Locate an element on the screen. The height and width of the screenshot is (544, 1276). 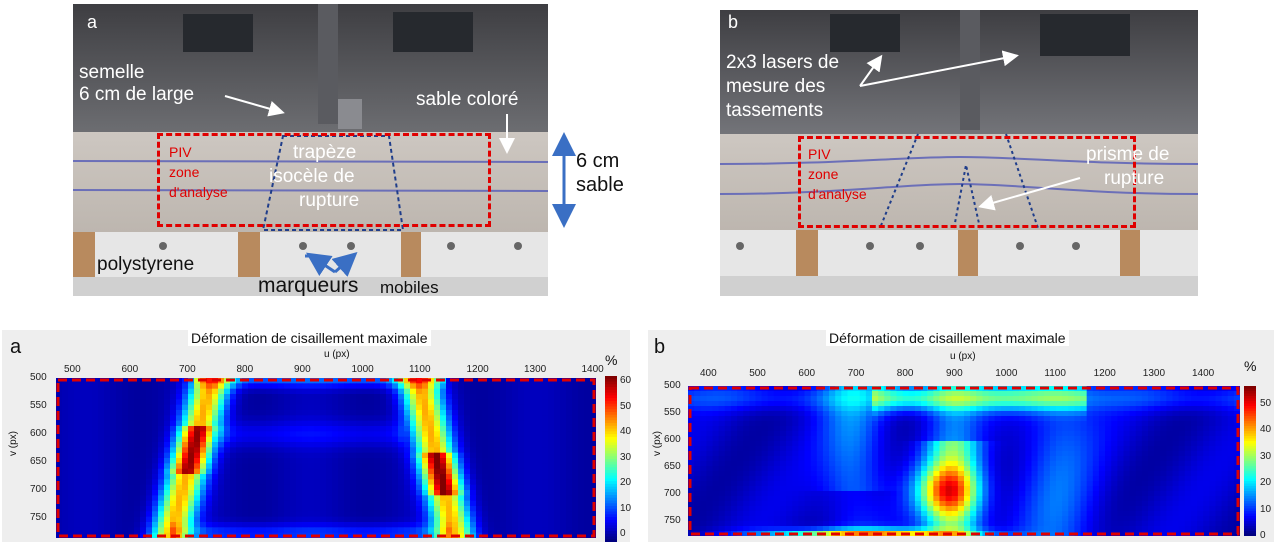
colorbar-tick-label: 50 is located at coordinates (1266, 403).